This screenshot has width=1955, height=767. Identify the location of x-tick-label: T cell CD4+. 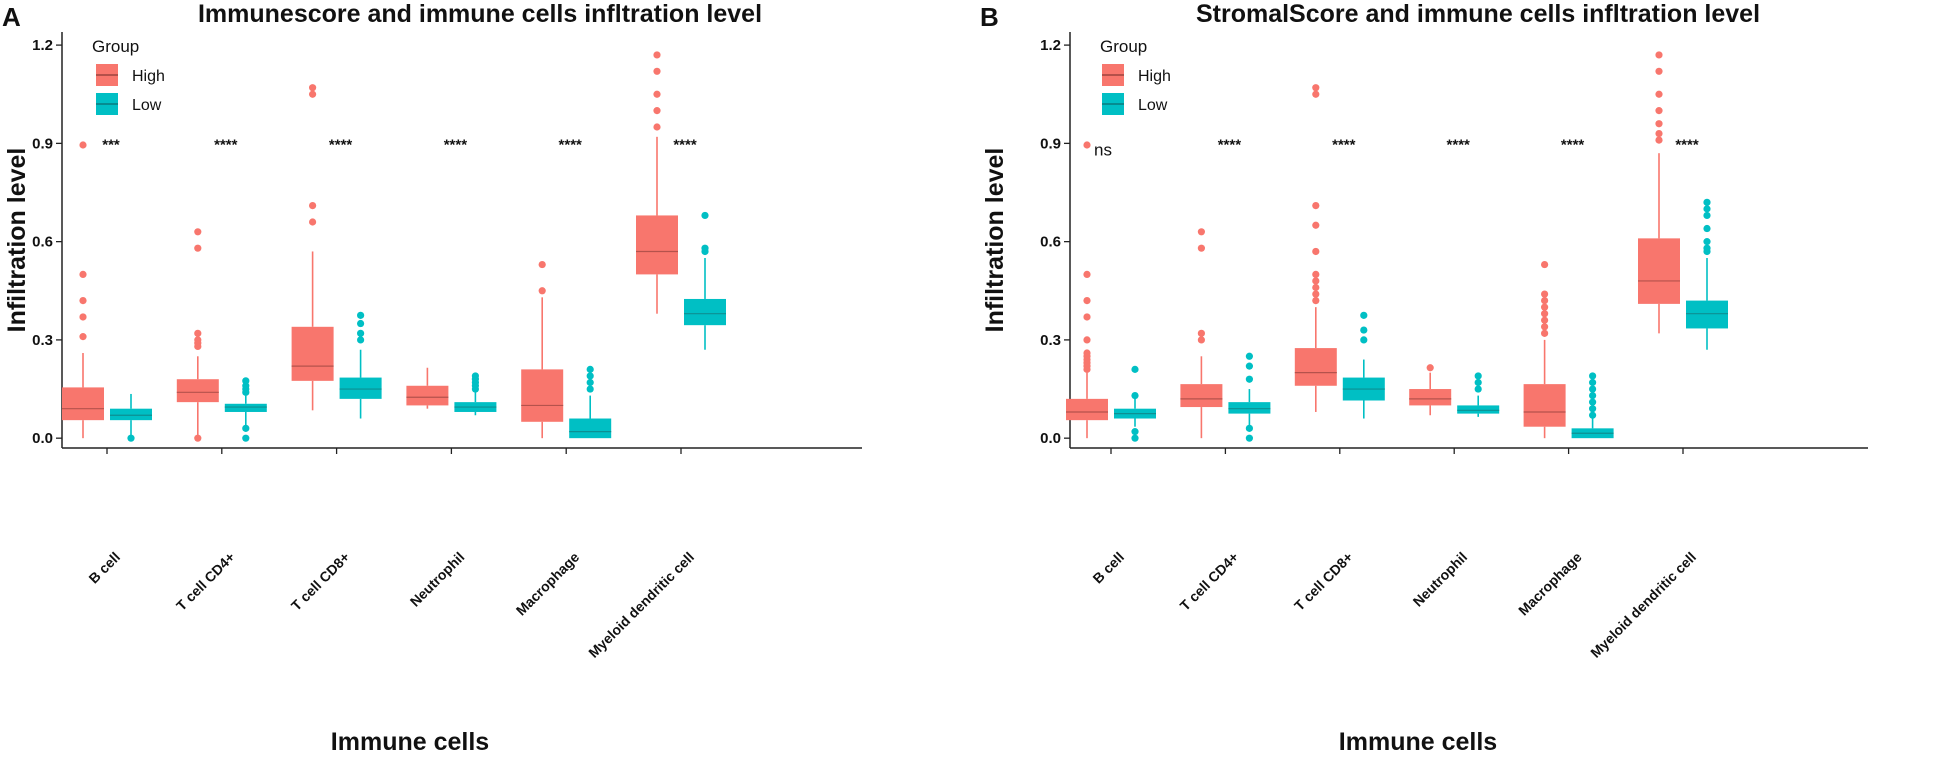
(1209, 581).